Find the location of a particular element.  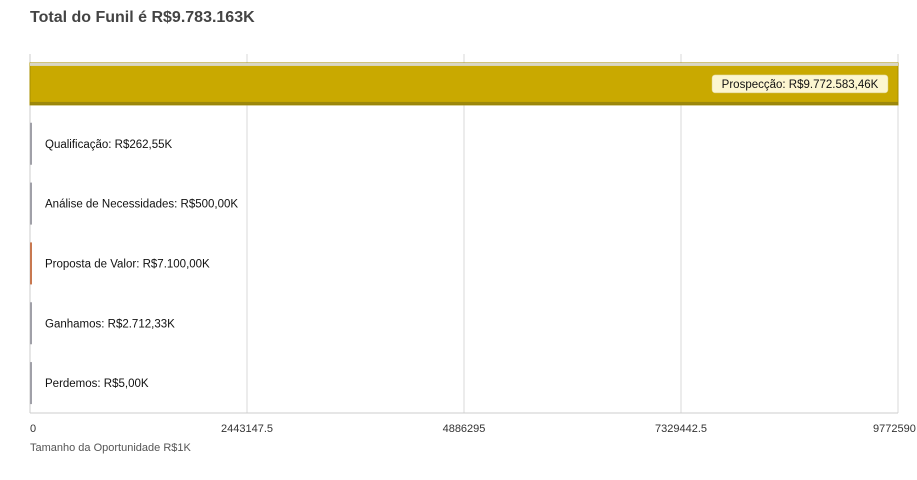

bar-shadow is located at coordinates (464, 103).